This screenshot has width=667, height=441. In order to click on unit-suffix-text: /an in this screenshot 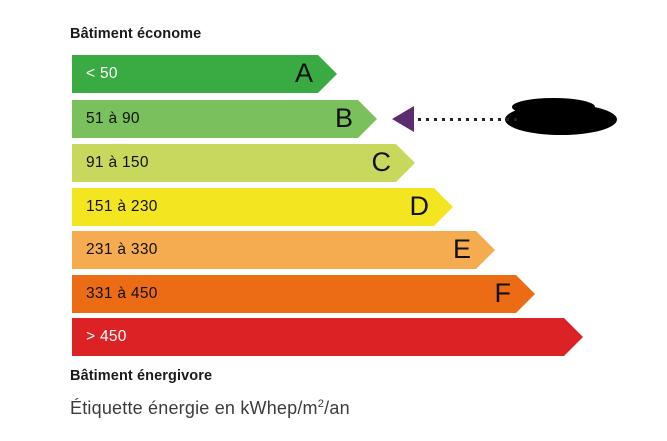, I will do `click(337, 408)`.